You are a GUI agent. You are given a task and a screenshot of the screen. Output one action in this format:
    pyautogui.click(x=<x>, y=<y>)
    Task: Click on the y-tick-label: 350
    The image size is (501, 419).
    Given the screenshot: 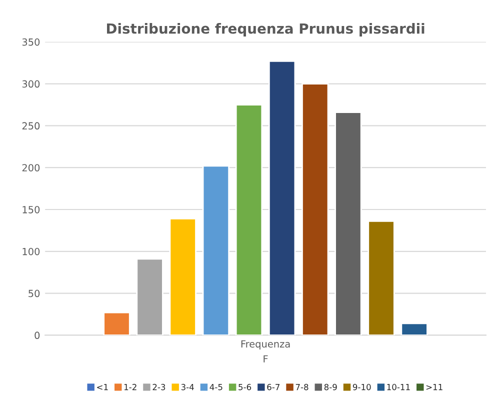 What is the action you would take?
    pyautogui.click(x=31, y=42)
    